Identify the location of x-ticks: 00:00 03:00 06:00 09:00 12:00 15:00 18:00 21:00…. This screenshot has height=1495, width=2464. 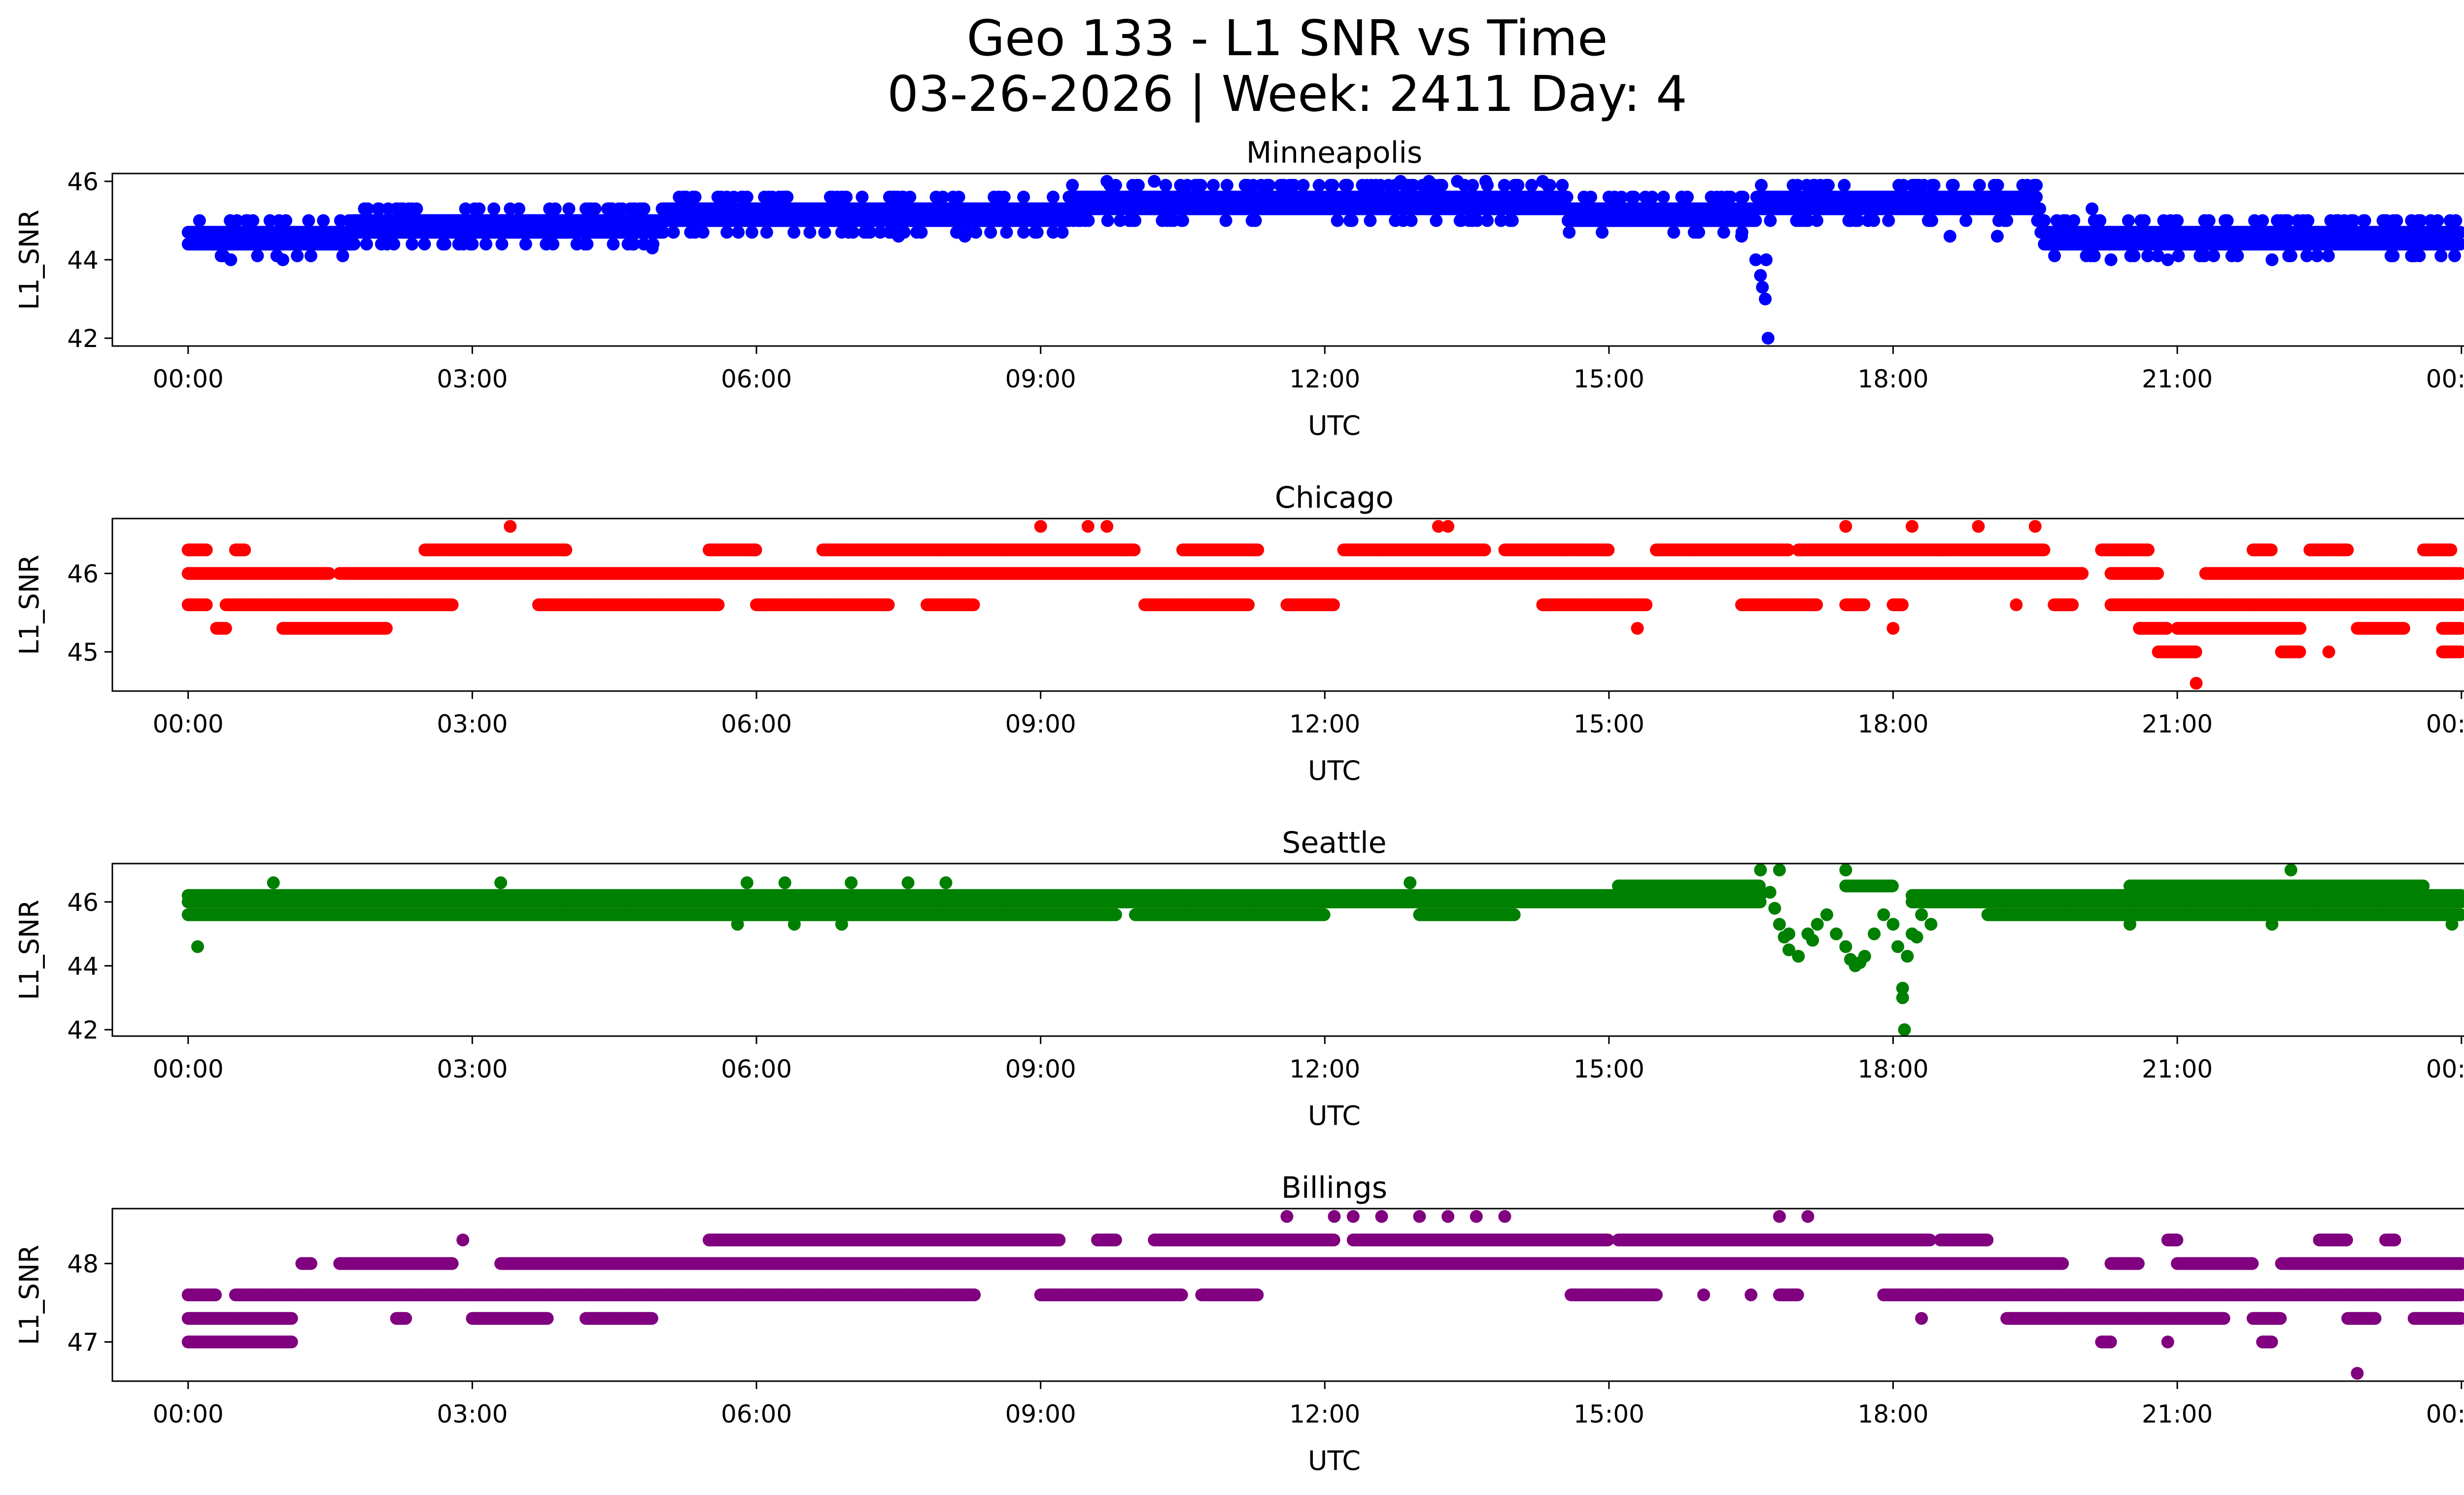
(1308, 714).